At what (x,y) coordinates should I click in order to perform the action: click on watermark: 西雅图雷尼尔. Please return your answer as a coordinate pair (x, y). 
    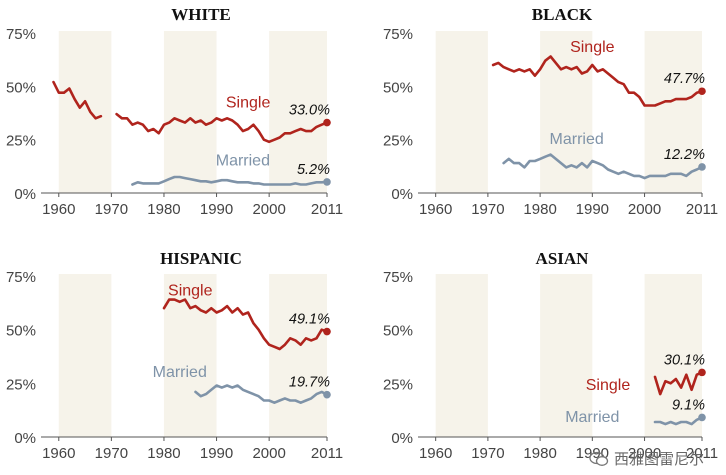
    Looking at the image, I should click on (646, 458).